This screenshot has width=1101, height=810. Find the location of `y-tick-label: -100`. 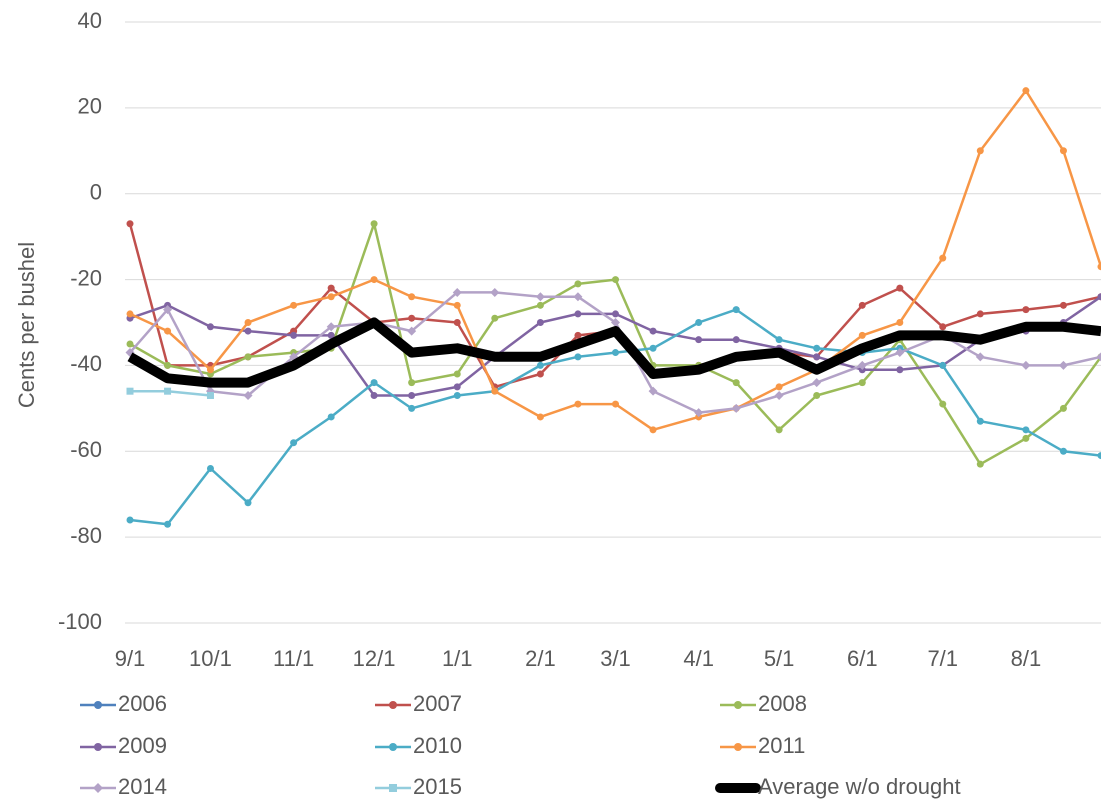

y-tick-label: -100 is located at coordinates (80, 621).